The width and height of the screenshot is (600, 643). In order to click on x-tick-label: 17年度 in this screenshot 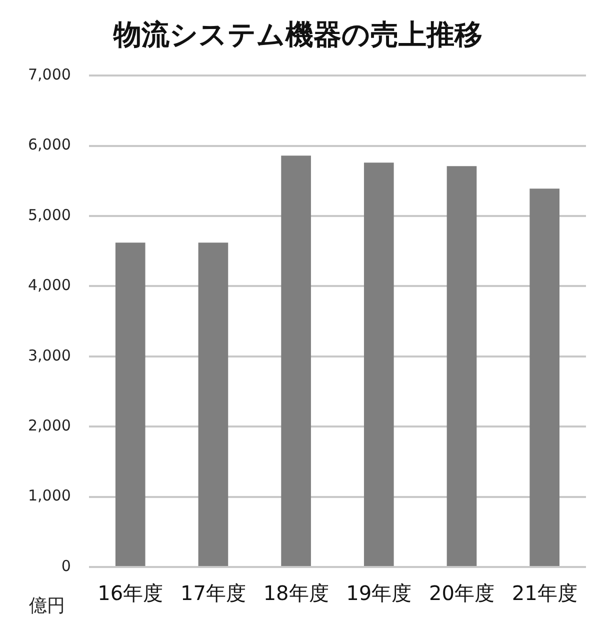, I will do `click(213, 593)`.